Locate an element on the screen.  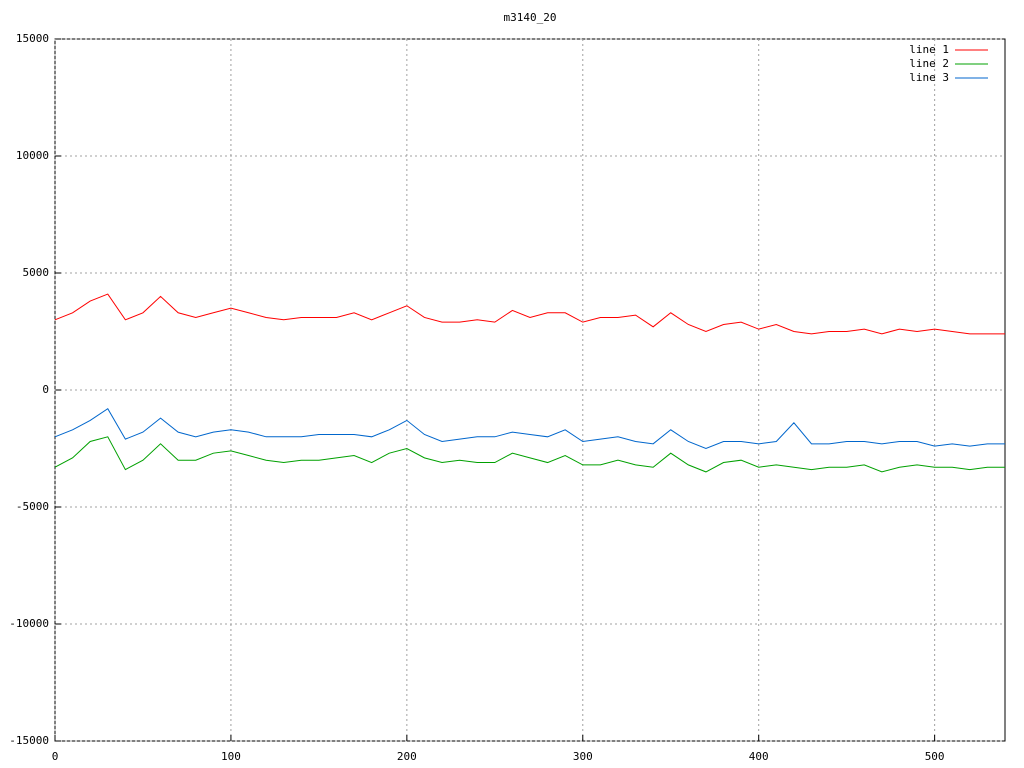
x-tick-label: 300 is located at coordinates (583, 756).